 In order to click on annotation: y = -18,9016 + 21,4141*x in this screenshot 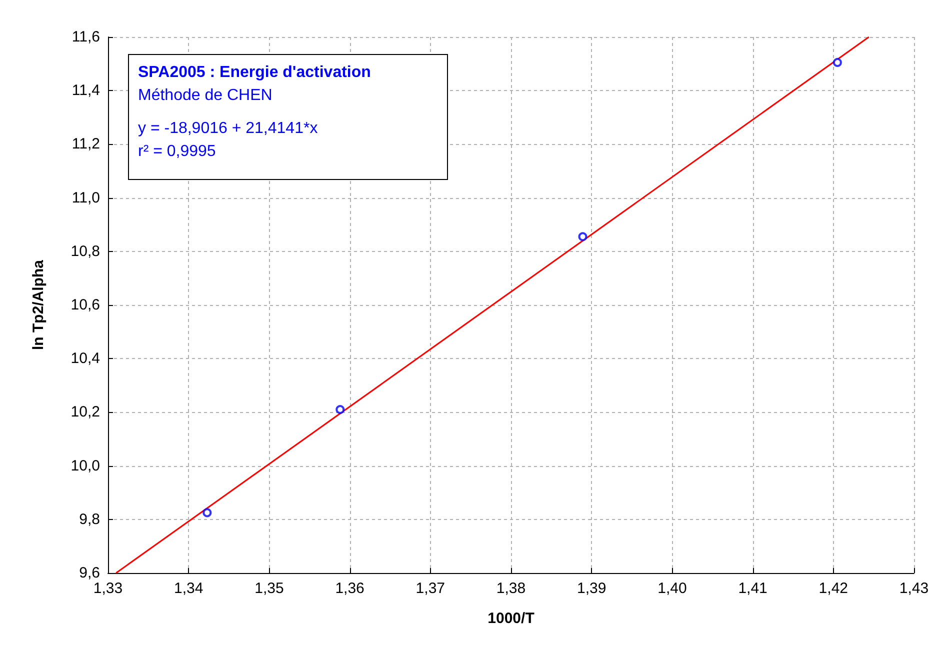, I will do `click(228, 129)`.